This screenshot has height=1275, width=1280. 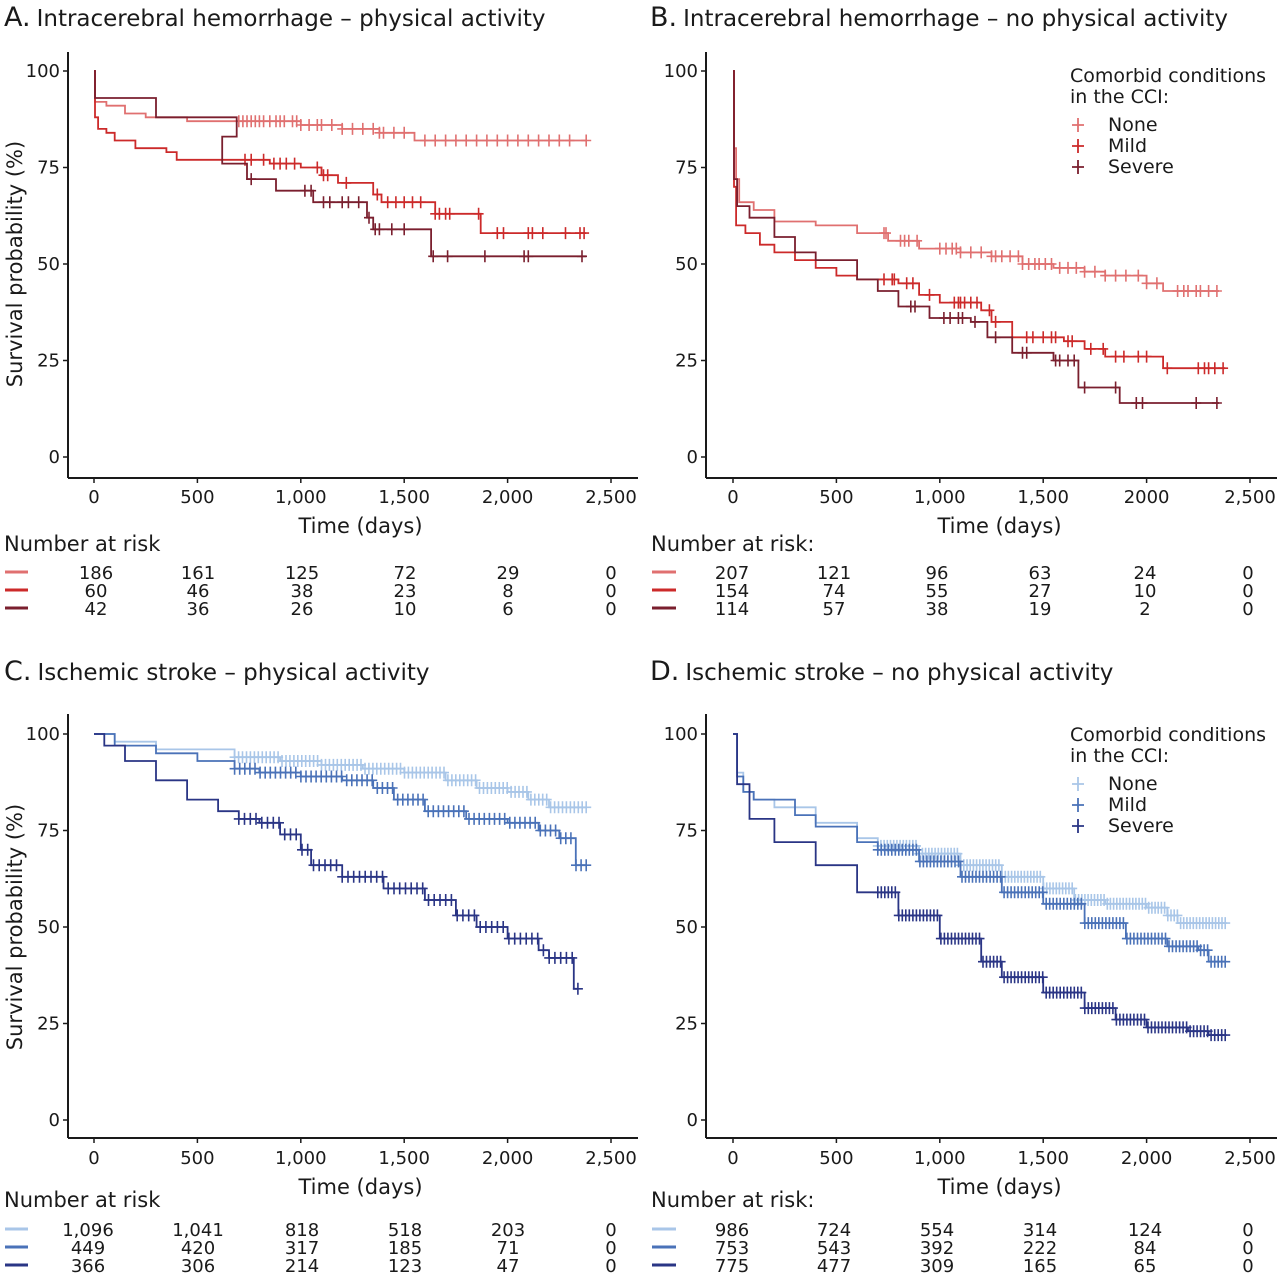 I want to click on risk-count: 38, so click(x=937, y=609).